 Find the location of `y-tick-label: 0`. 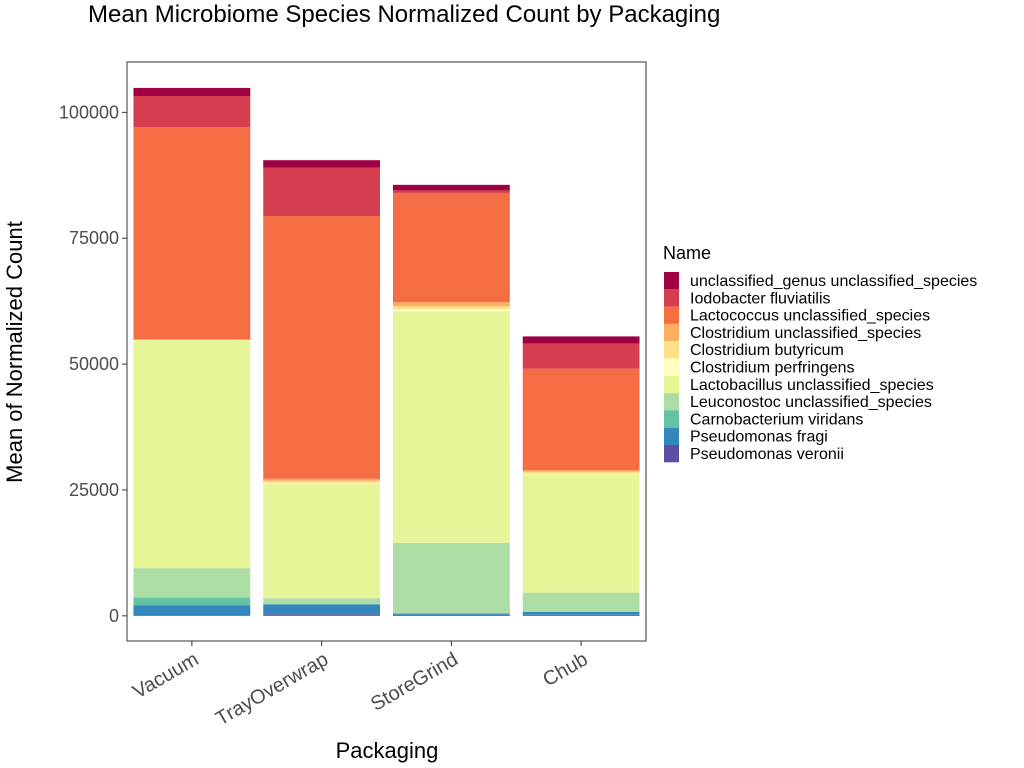

y-tick-label: 0 is located at coordinates (114, 616).